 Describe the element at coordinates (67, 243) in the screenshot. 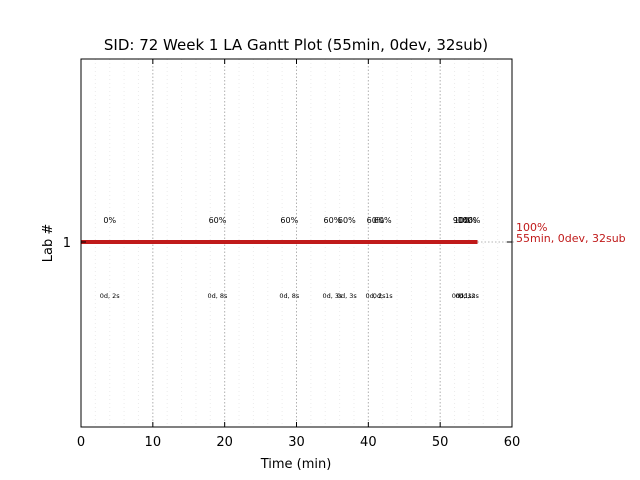

I see `y-tick-label: 1` at that location.